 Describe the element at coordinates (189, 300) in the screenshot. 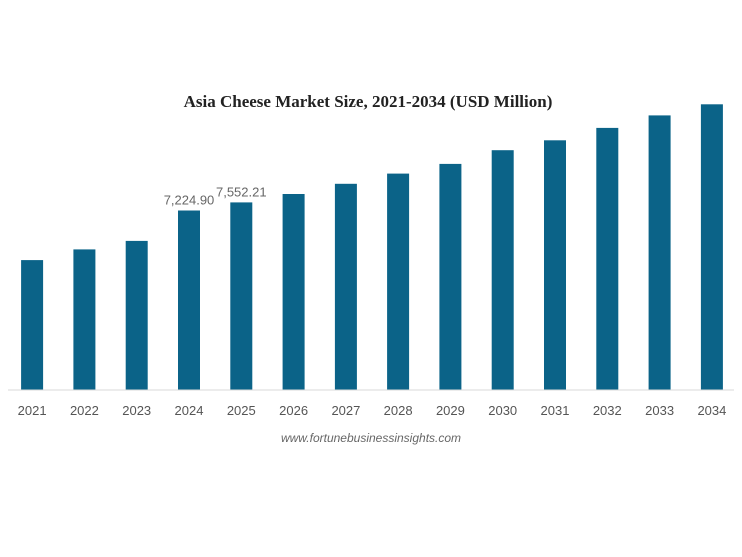

I see `bar-2024` at that location.